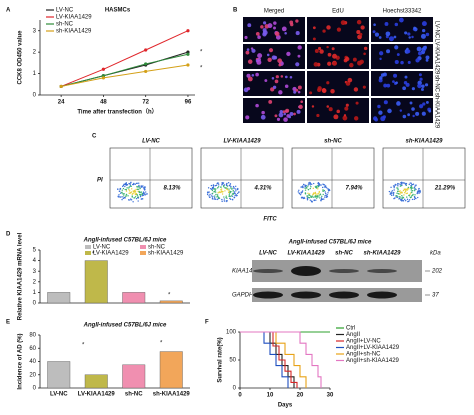 The image size is (474, 415). Describe the element at coordinates (100, 181) in the screenshot. I see `y-axis-label: PI` at that location.